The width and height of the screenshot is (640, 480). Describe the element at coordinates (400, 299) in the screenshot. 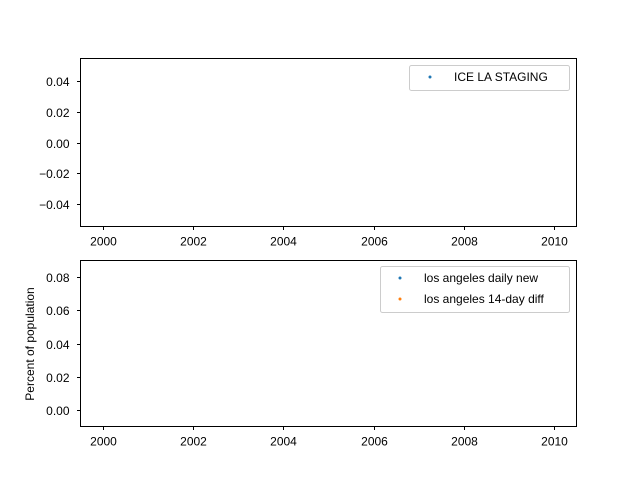

I see `bottom-legend-marker-14-day-diff` at that location.